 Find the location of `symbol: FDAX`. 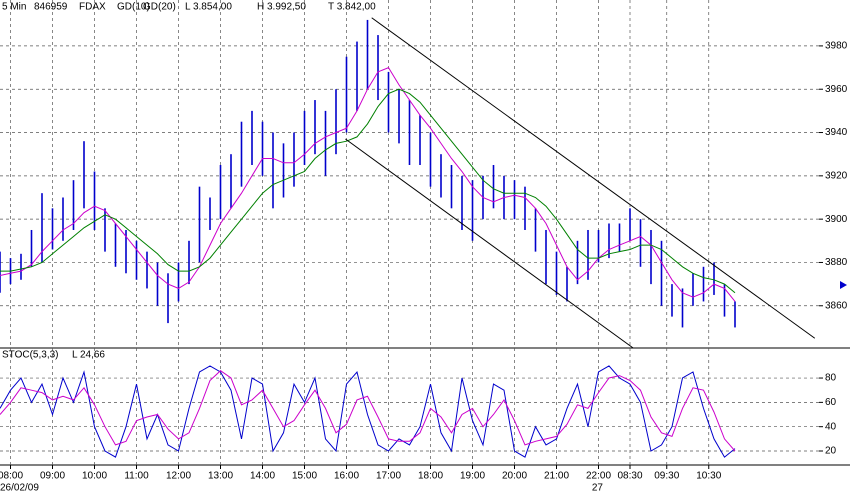

symbol: FDAX is located at coordinates (92, 7).